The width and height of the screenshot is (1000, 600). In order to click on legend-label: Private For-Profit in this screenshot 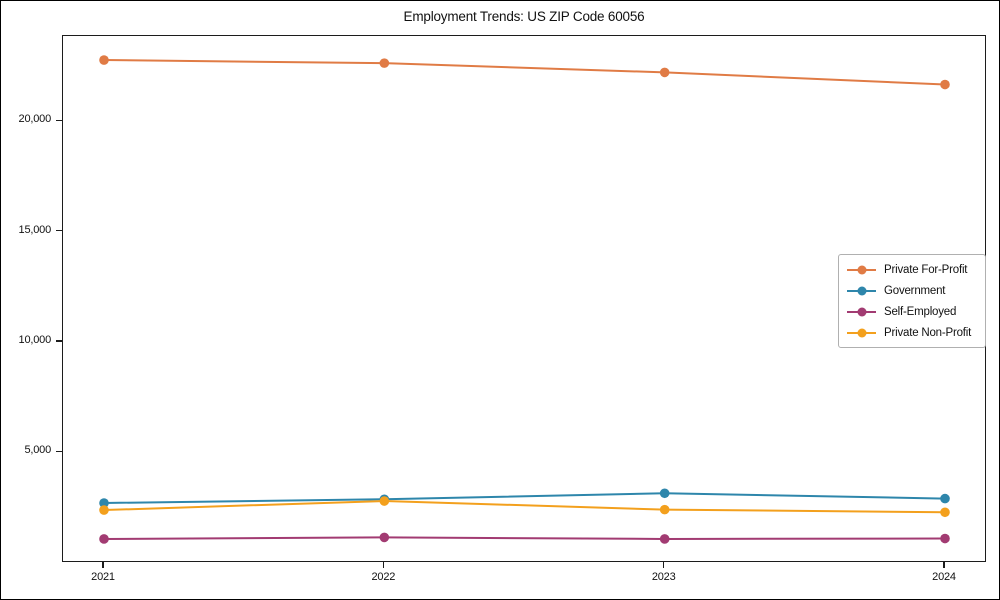, I will do `click(926, 269)`.